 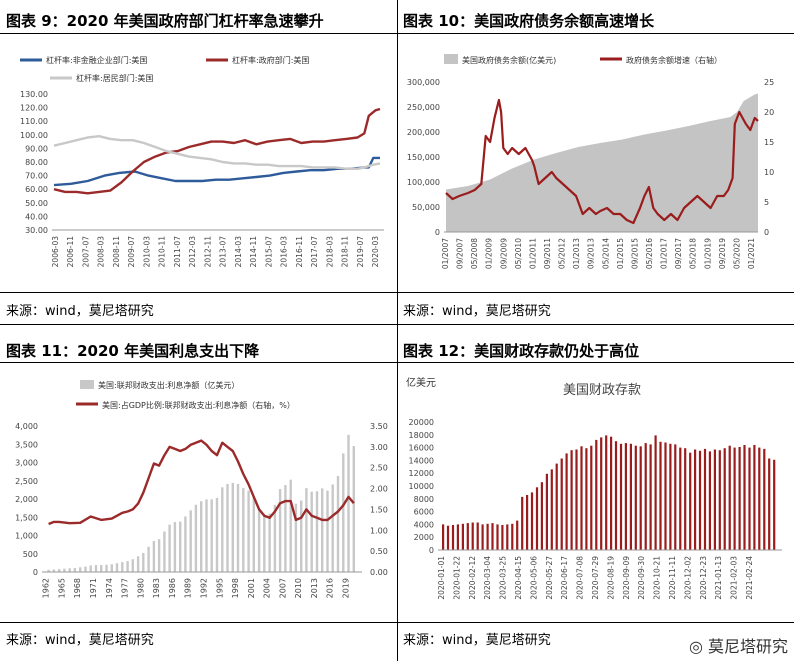 I want to click on y-tick-label-right: 2.50, so click(x=379, y=468).